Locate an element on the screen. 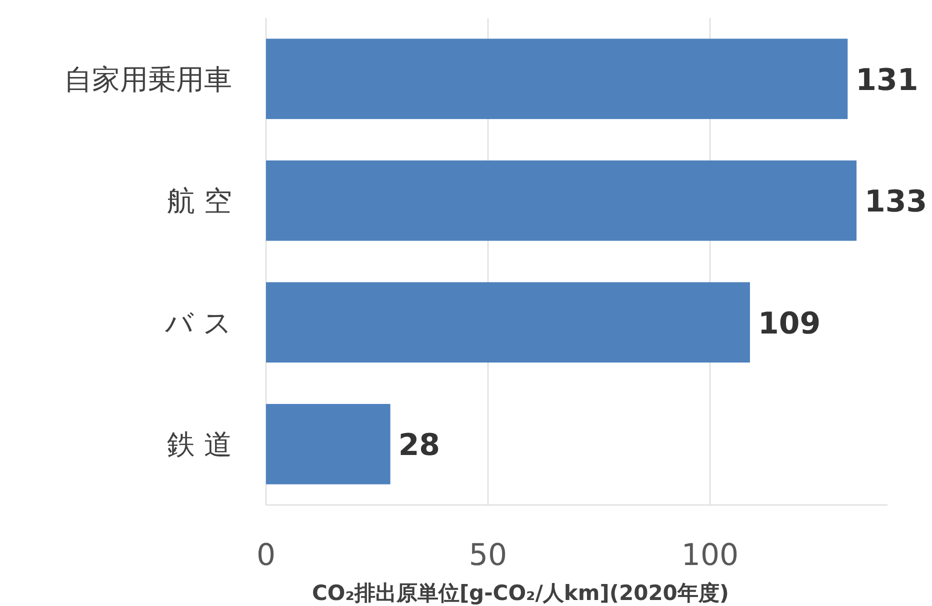 Image resolution: width=932 pixels, height=606 pixels. y-tick-label: 航 空 is located at coordinates (199, 201).